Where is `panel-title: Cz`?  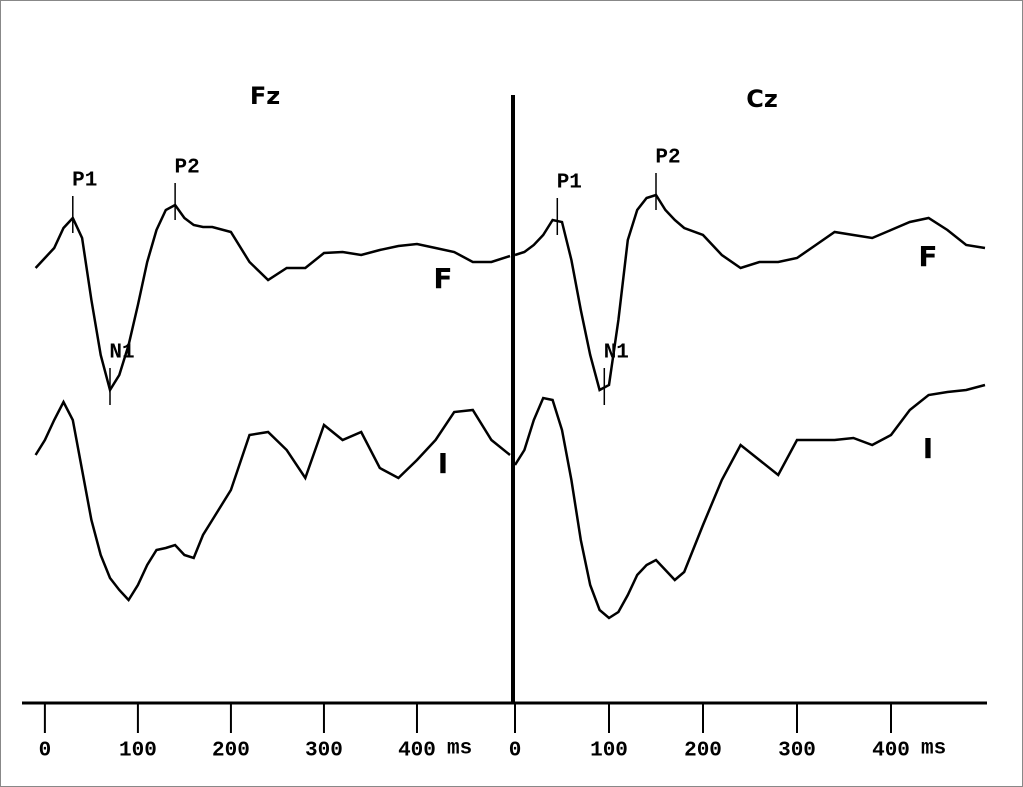 panel-title: Cz is located at coordinates (762, 99).